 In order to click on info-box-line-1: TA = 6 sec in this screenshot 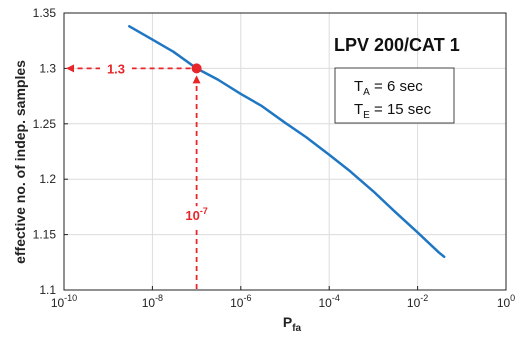, I will do `click(388, 88)`.